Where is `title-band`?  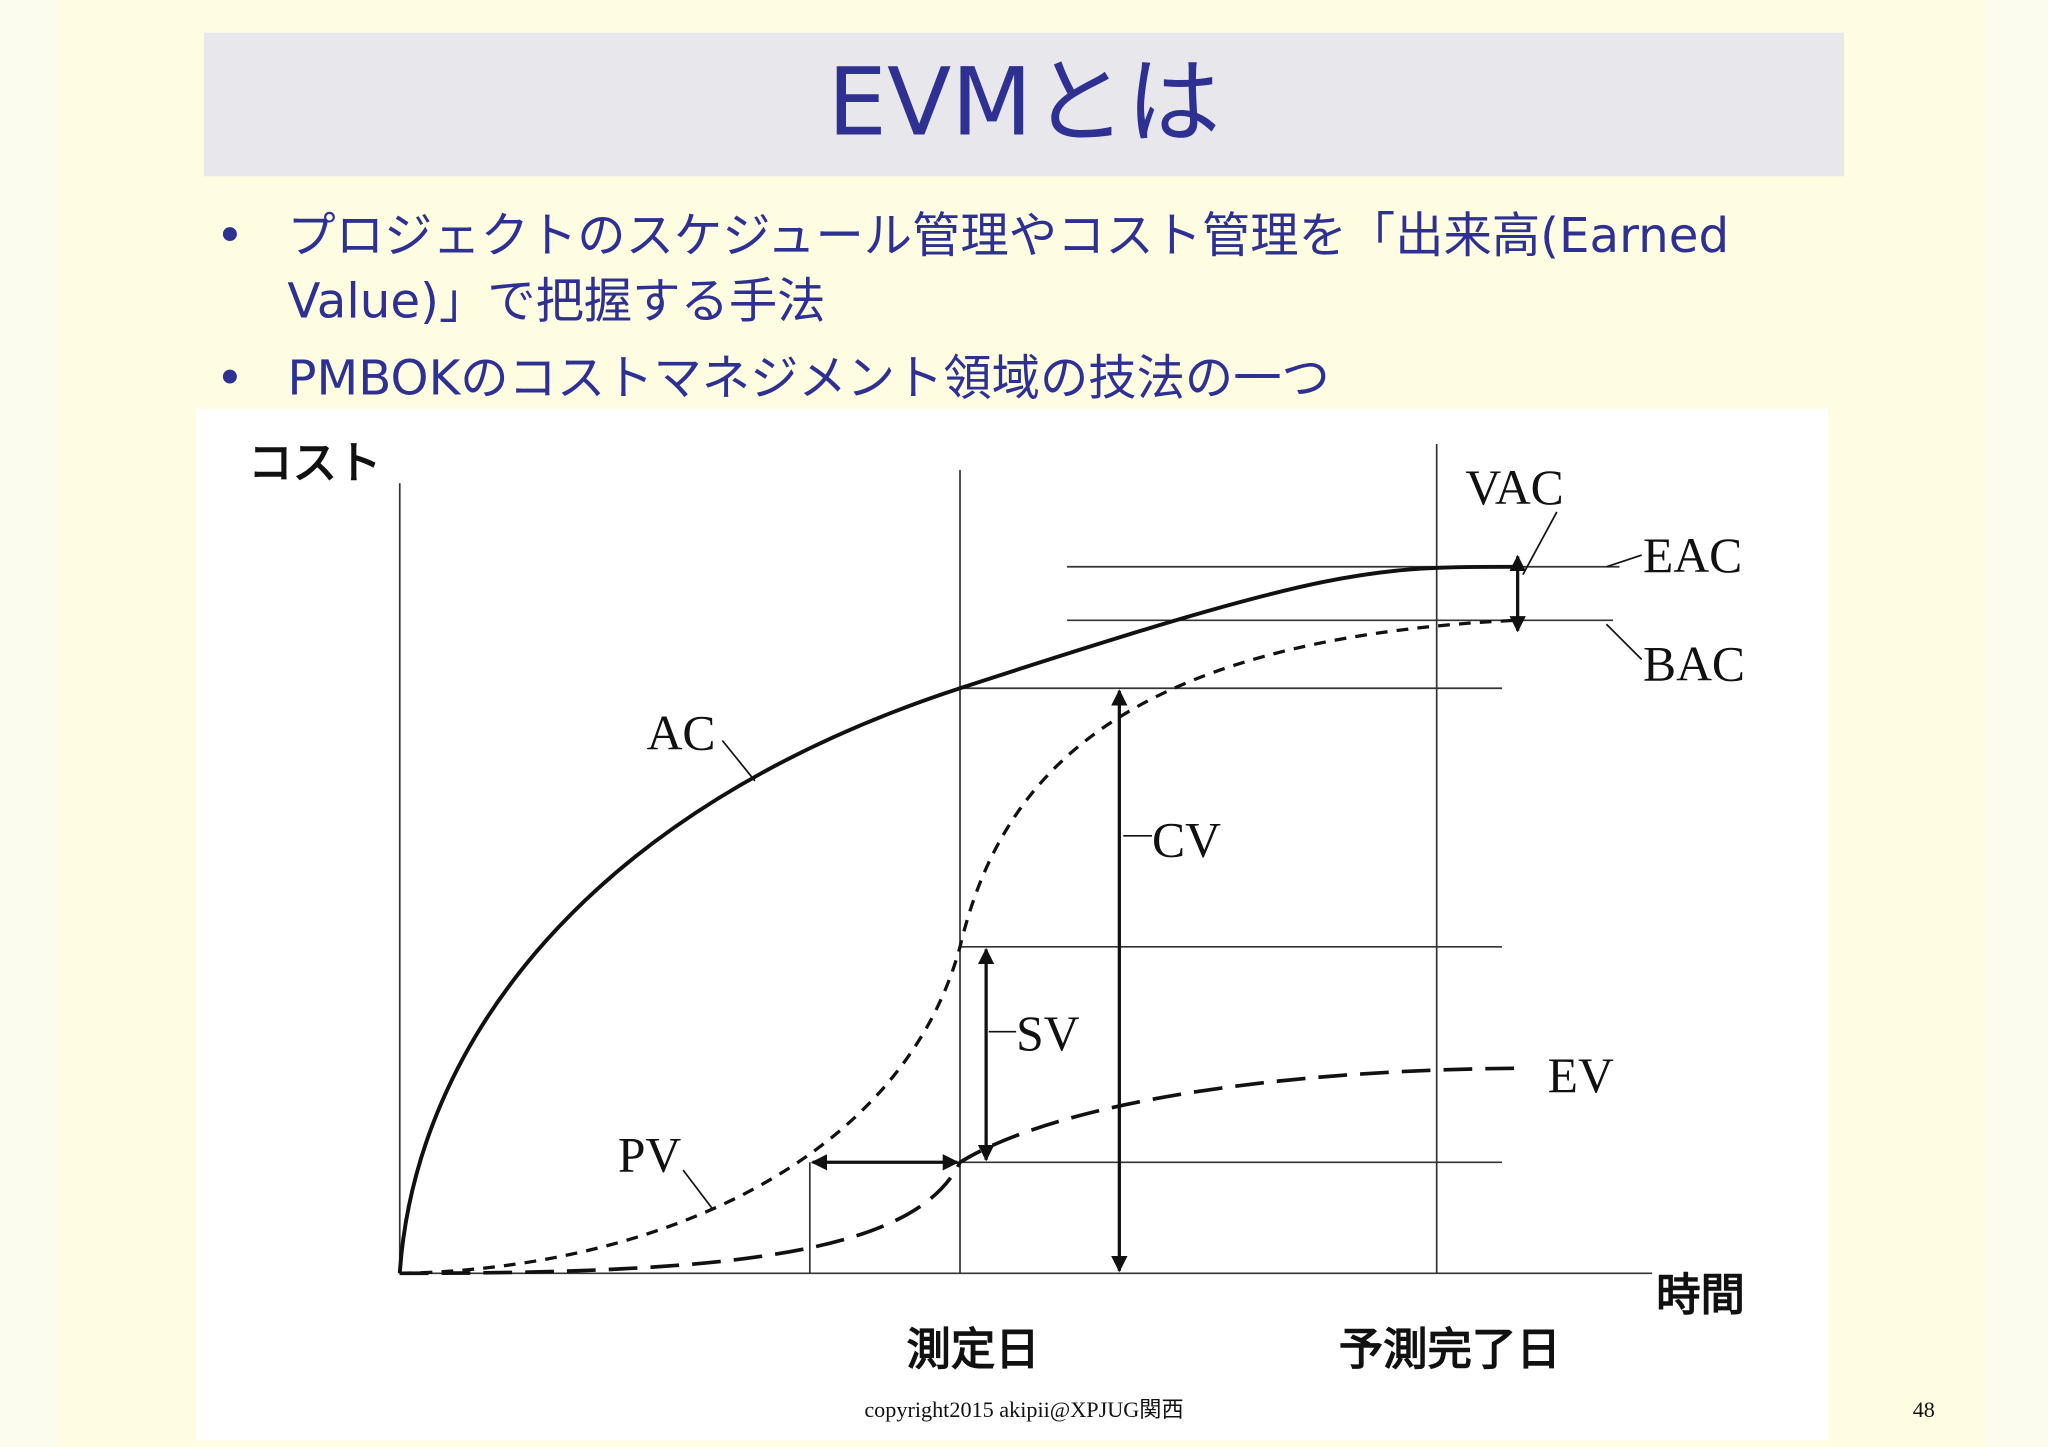
title-band is located at coordinates (1024, 104).